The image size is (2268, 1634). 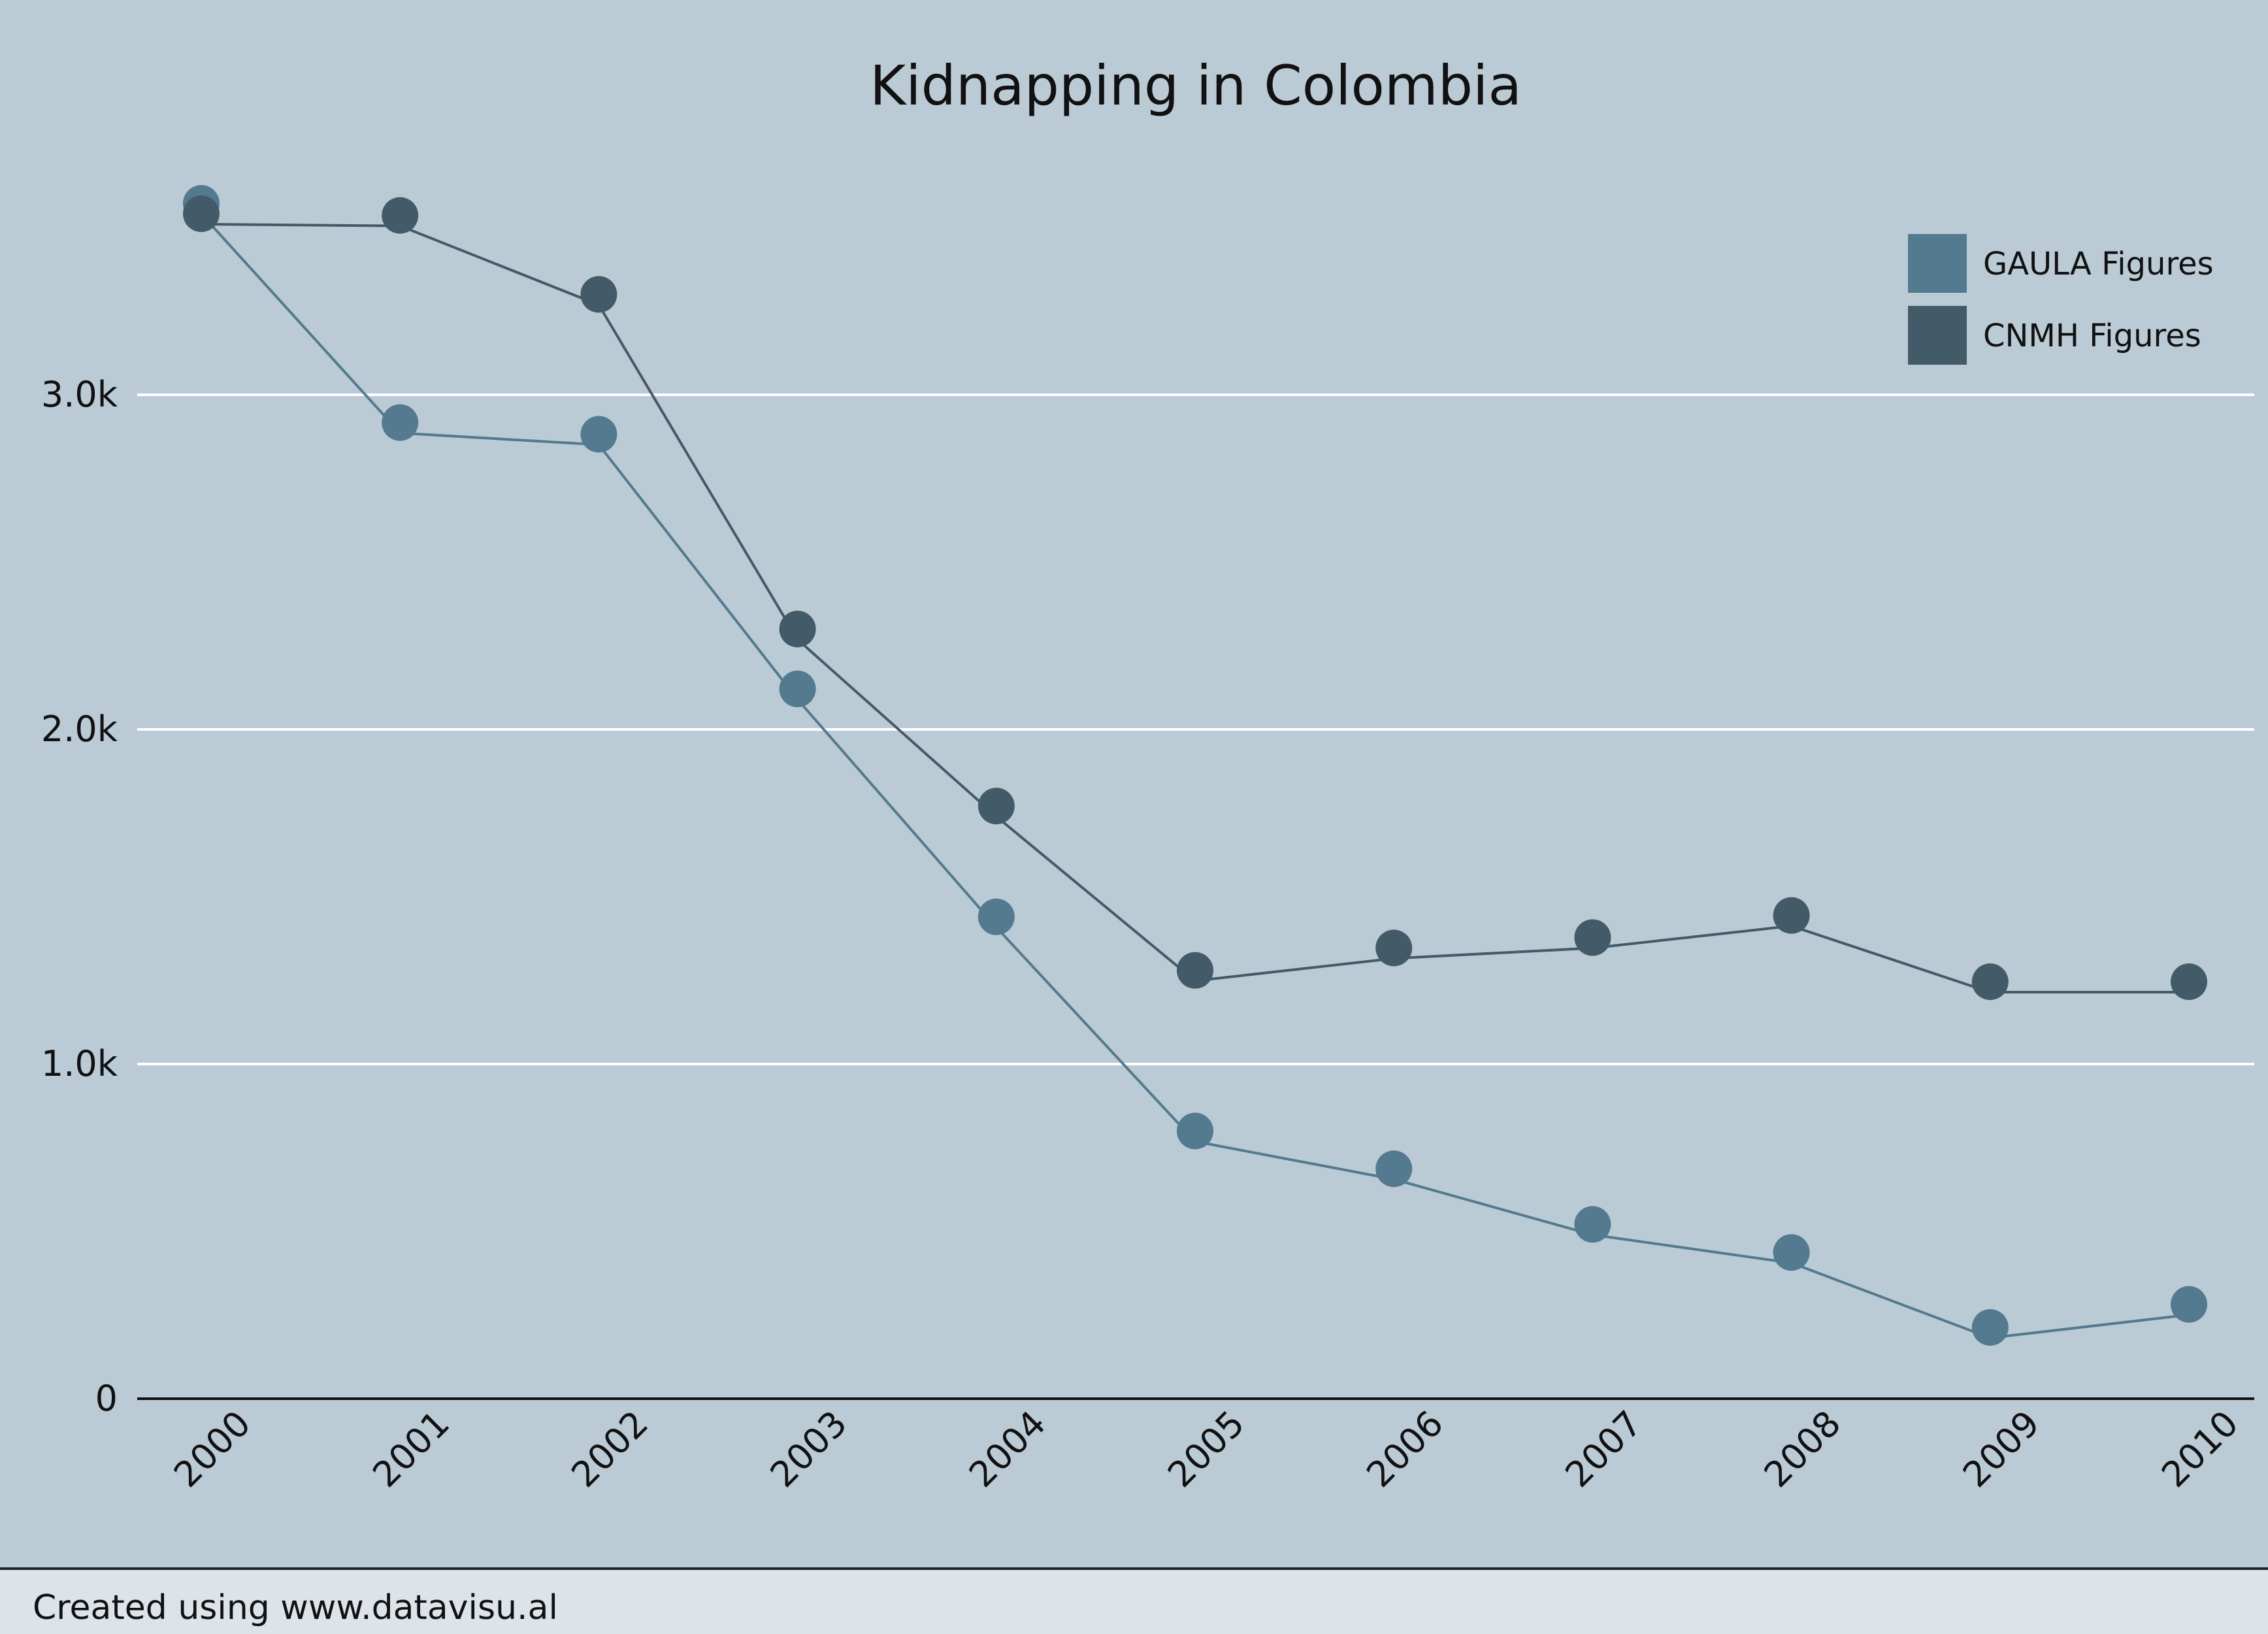 I want to click on x-tick-label: 2009, so click(x=2001, y=1449).